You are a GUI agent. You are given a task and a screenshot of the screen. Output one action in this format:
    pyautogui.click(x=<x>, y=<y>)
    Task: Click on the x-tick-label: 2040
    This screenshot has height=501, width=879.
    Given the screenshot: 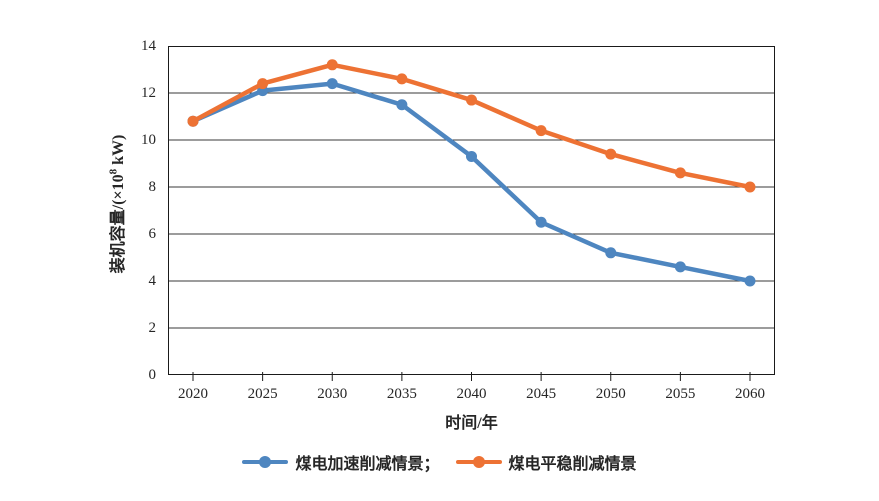 What is the action you would take?
    pyautogui.click(x=471, y=394)
    